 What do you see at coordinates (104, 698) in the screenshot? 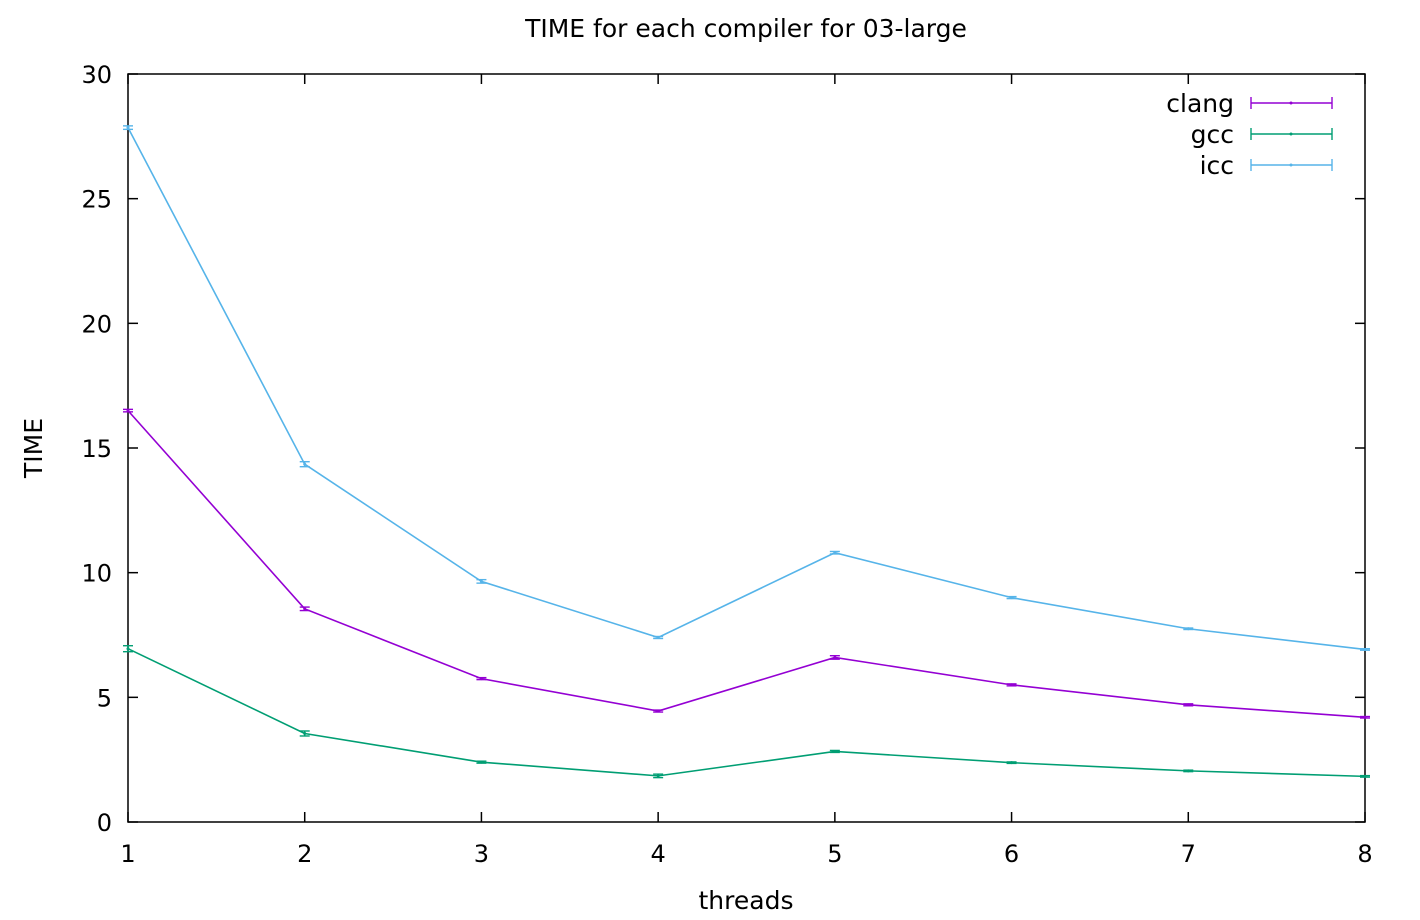
I see `y-tick-label: 5` at bounding box center [104, 698].